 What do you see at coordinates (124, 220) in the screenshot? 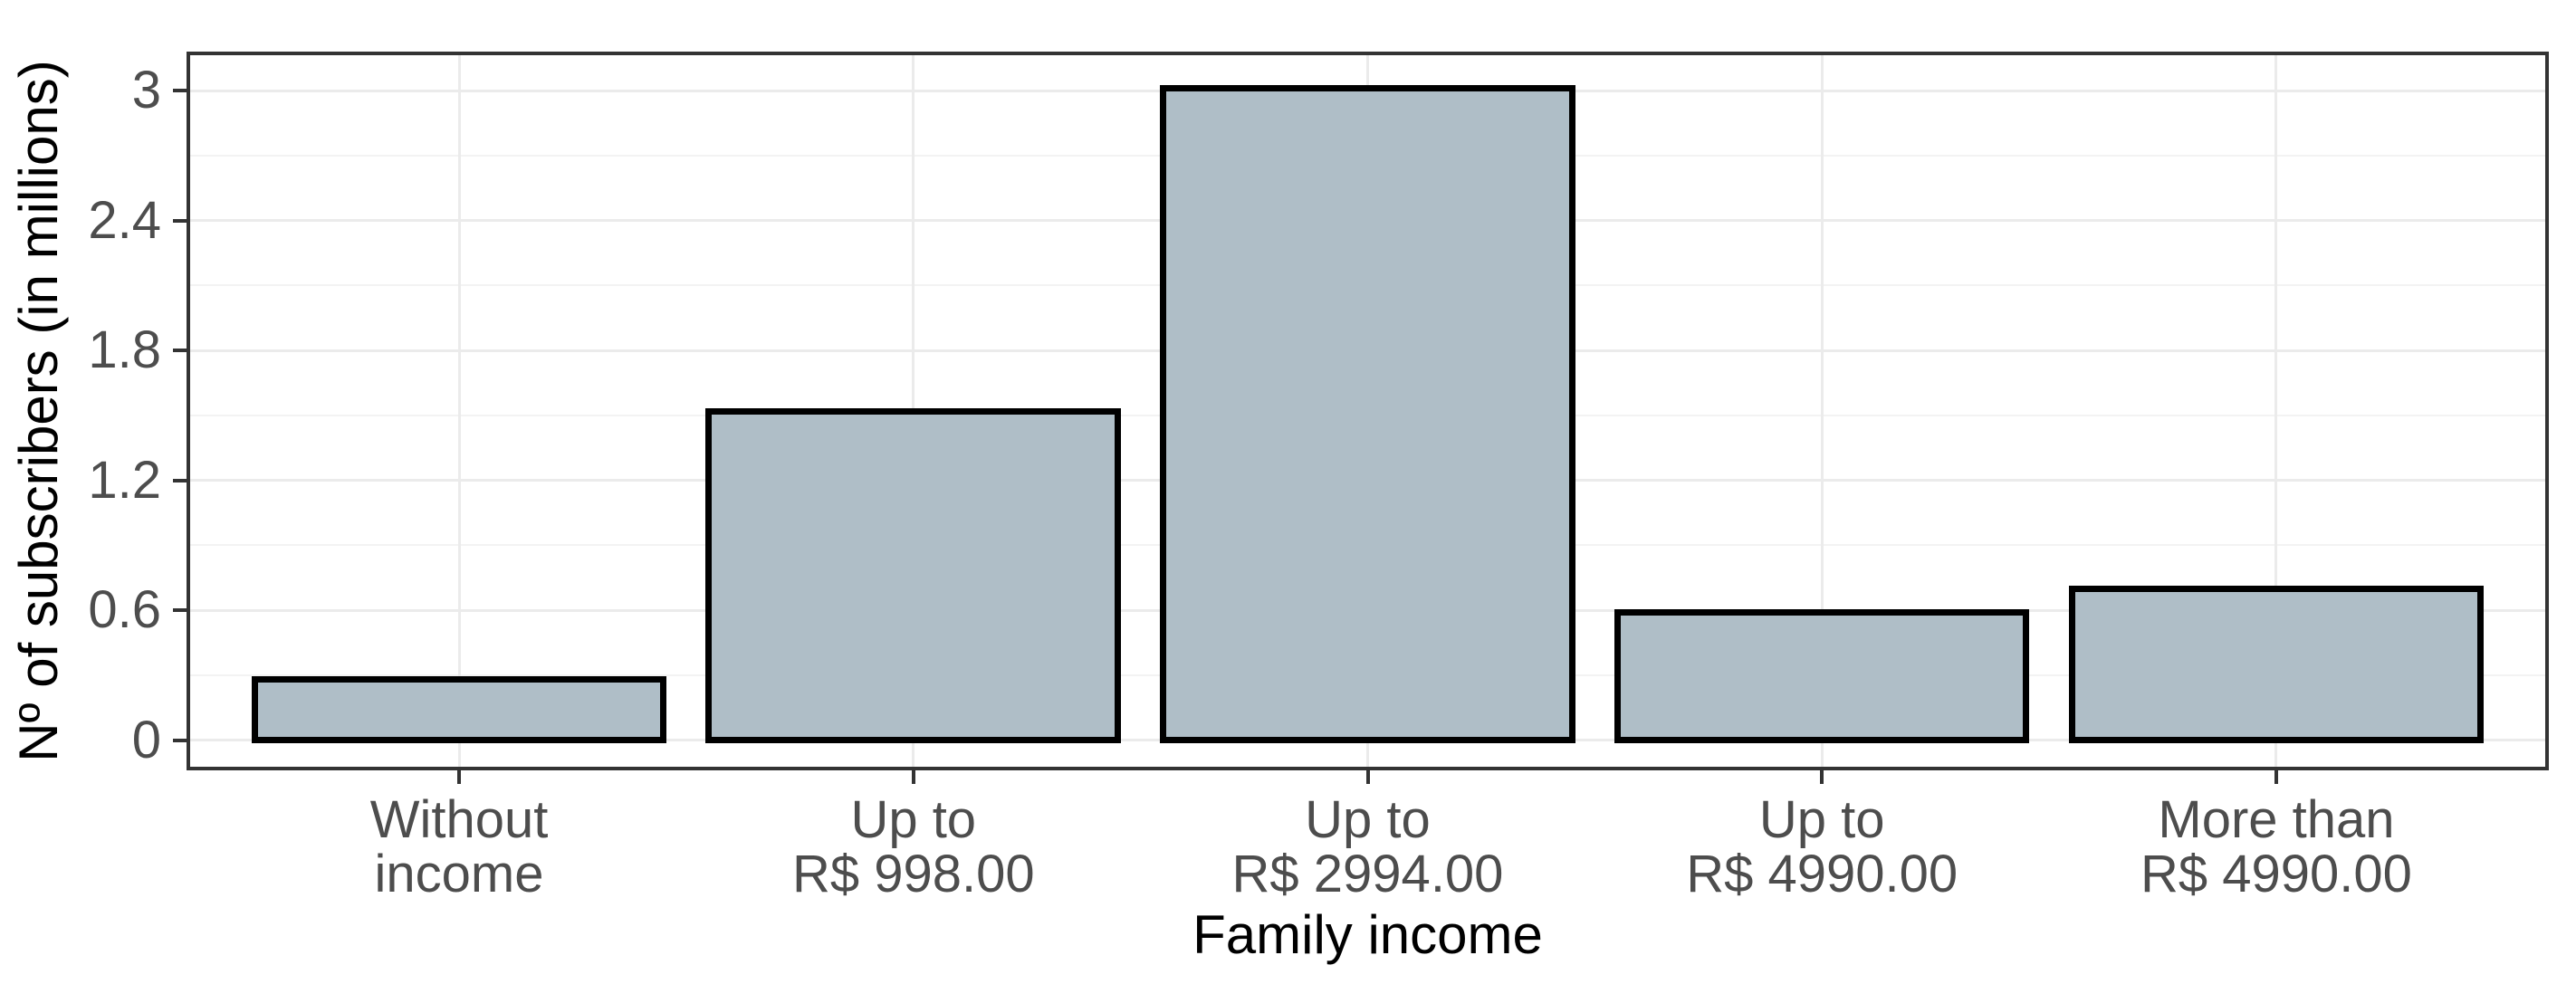
I see `y-tick-label: 2.4` at bounding box center [124, 220].